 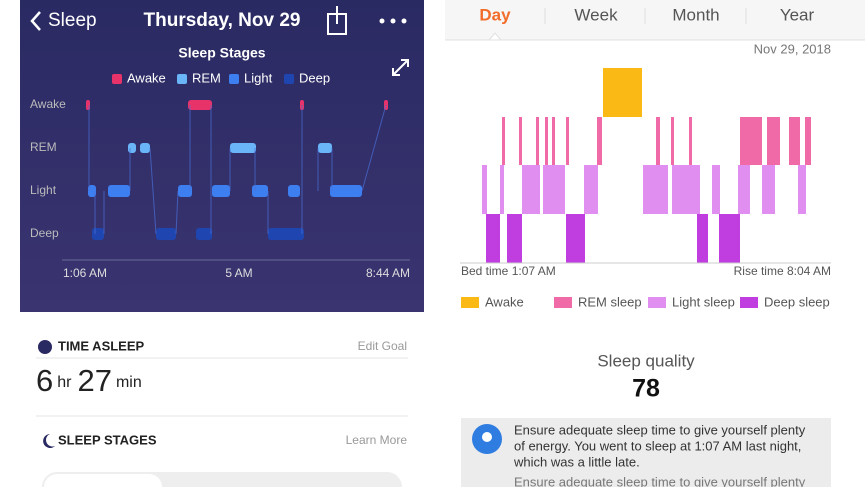 I want to click on section-label: SLEEP STAGES, so click(x=107, y=439).